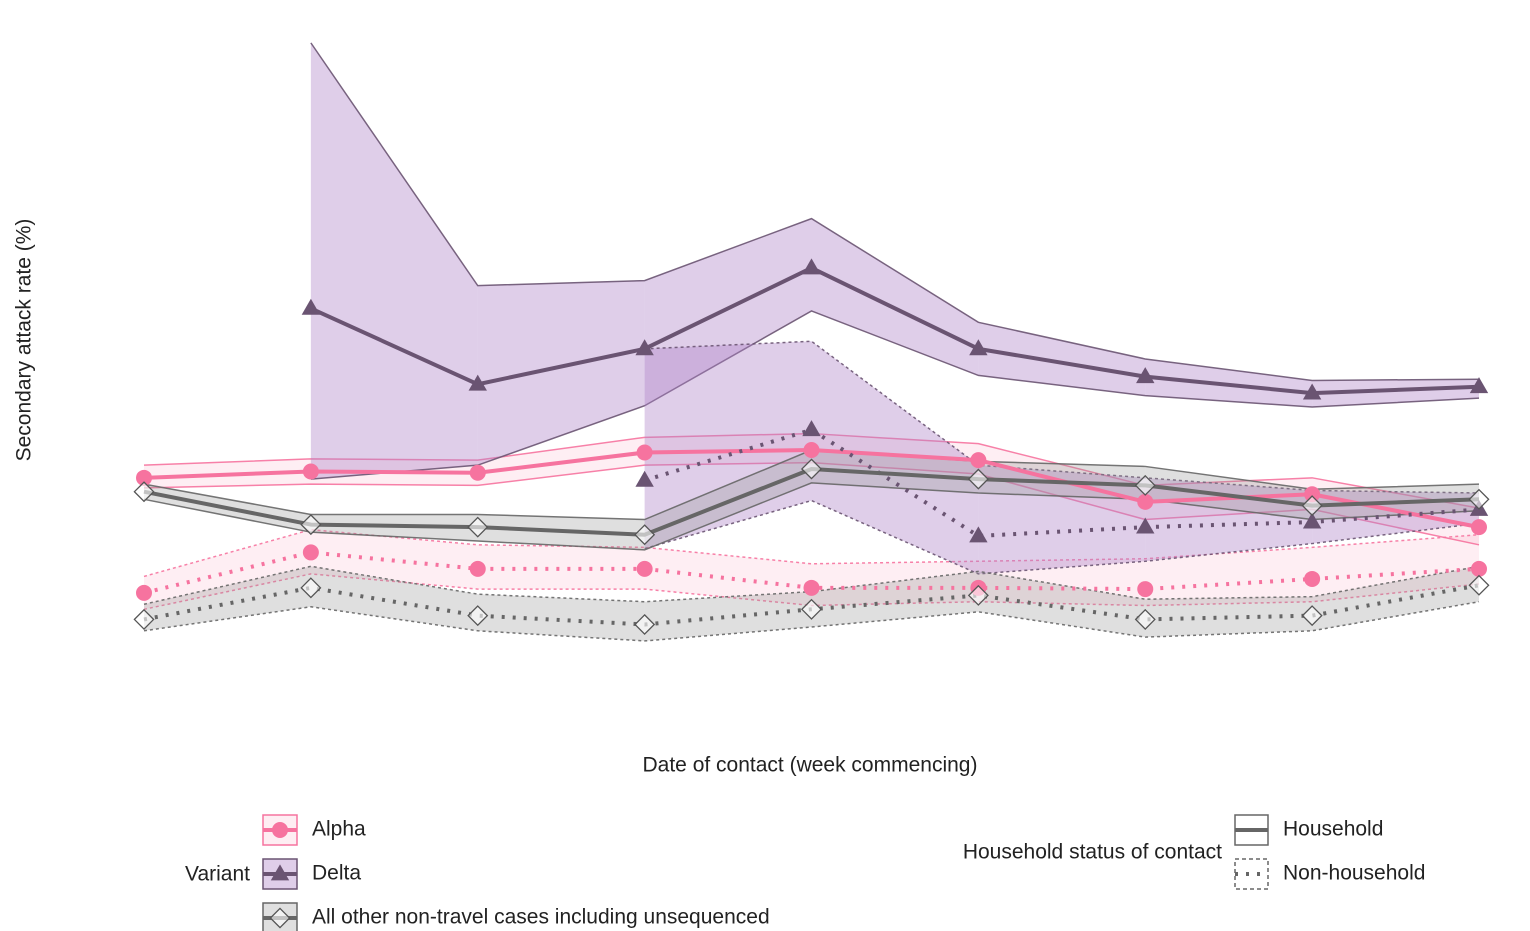 Image resolution: width=1530 pixels, height=931 pixels. I want to click on legend-label: Alpha, so click(339, 829).